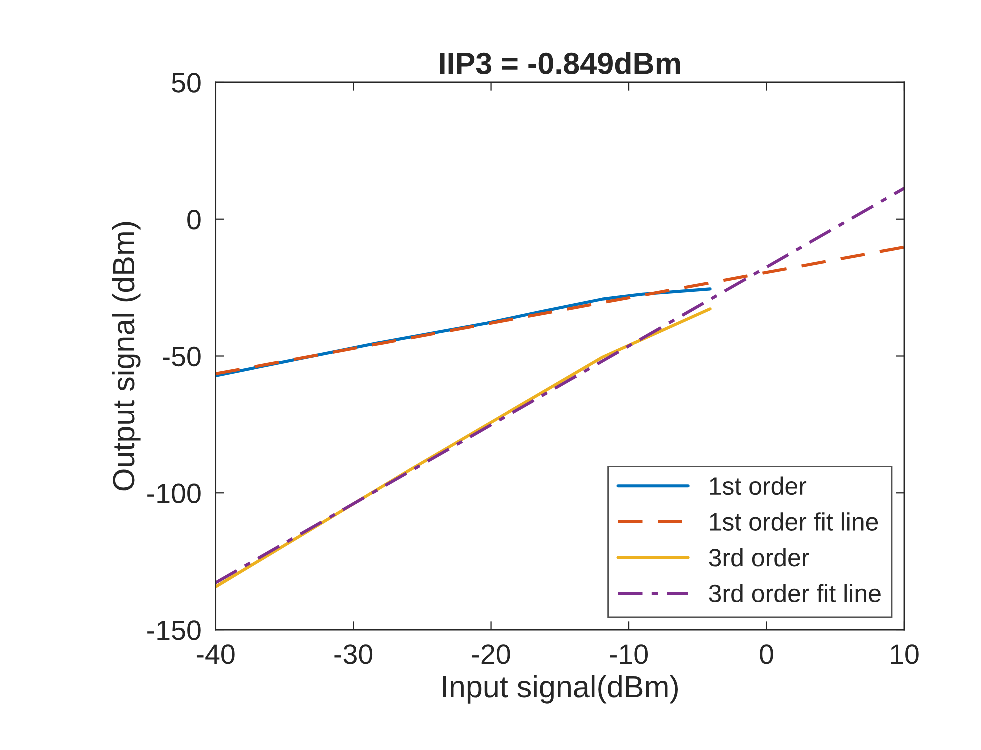 Image resolution: width=981 pixels, height=750 pixels. What do you see at coordinates (186, 83) in the screenshot?
I see `y-tick-label: 50` at bounding box center [186, 83].